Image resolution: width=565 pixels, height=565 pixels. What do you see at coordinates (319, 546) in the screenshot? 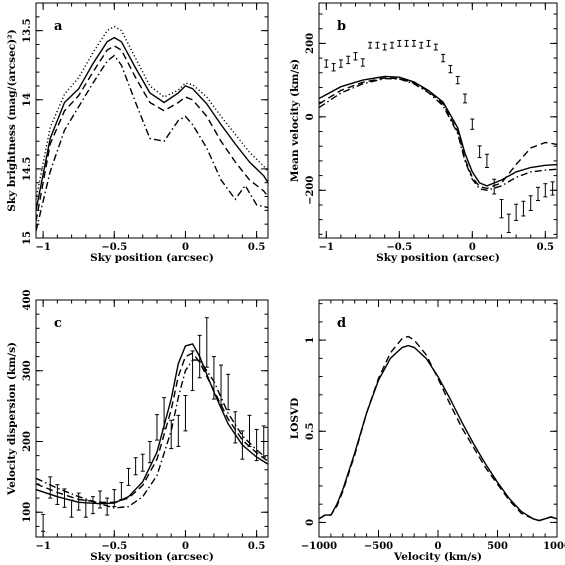
I see `x-tick-label: −1000` at bounding box center [319, 546].